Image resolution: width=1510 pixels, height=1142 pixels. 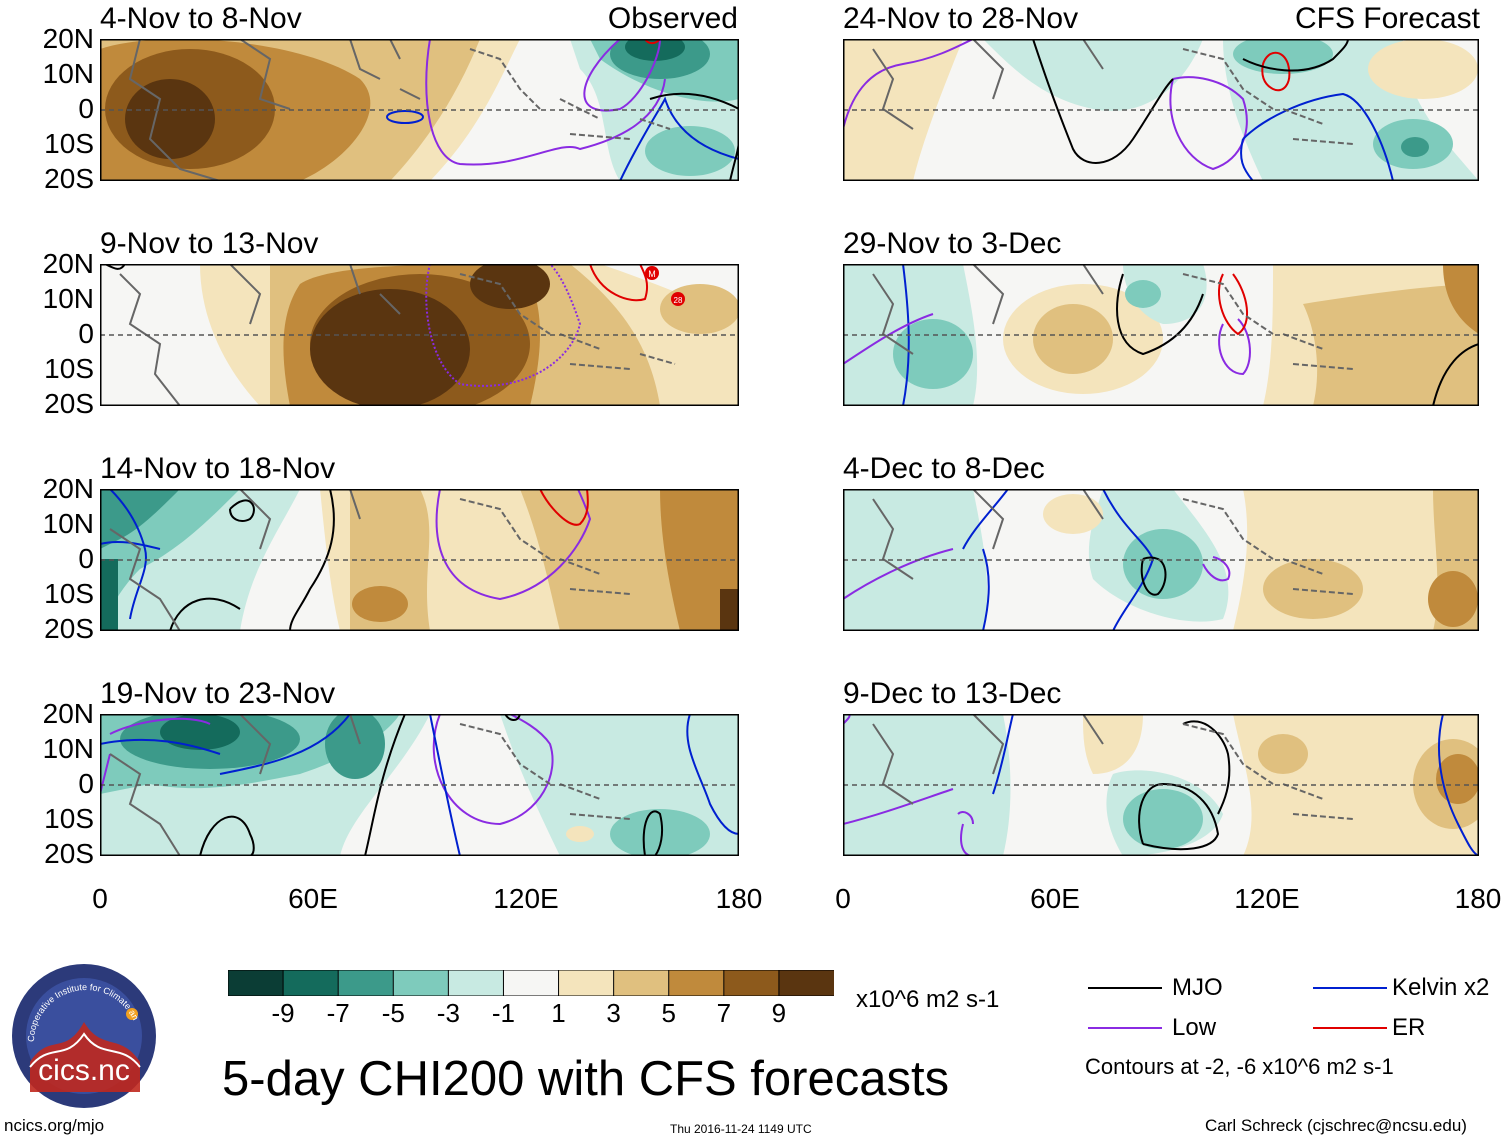 I want to click on lon-label-left-120e: 120E, so click(x=526, y=898).